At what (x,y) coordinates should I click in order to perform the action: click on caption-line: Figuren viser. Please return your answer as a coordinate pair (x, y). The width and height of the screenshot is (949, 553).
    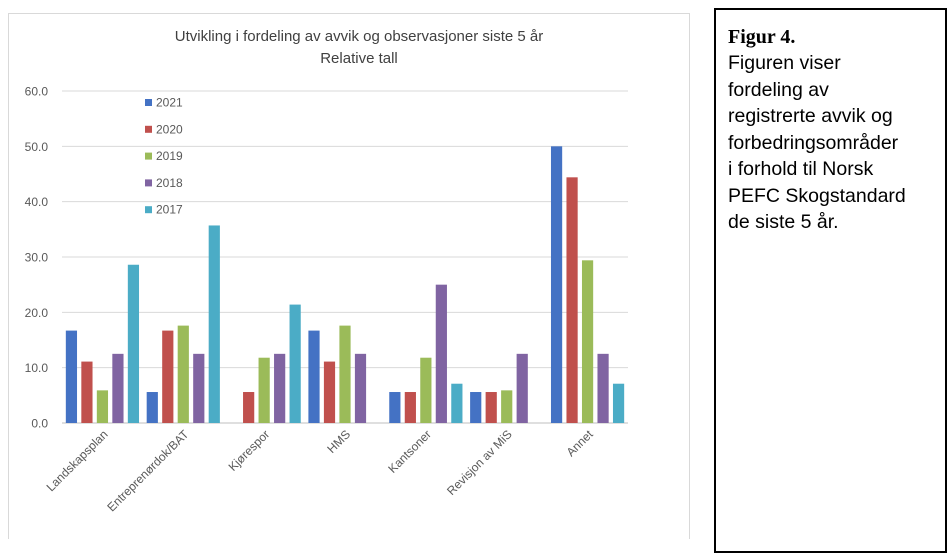
    Looking at the image, I should click on (784, 63).